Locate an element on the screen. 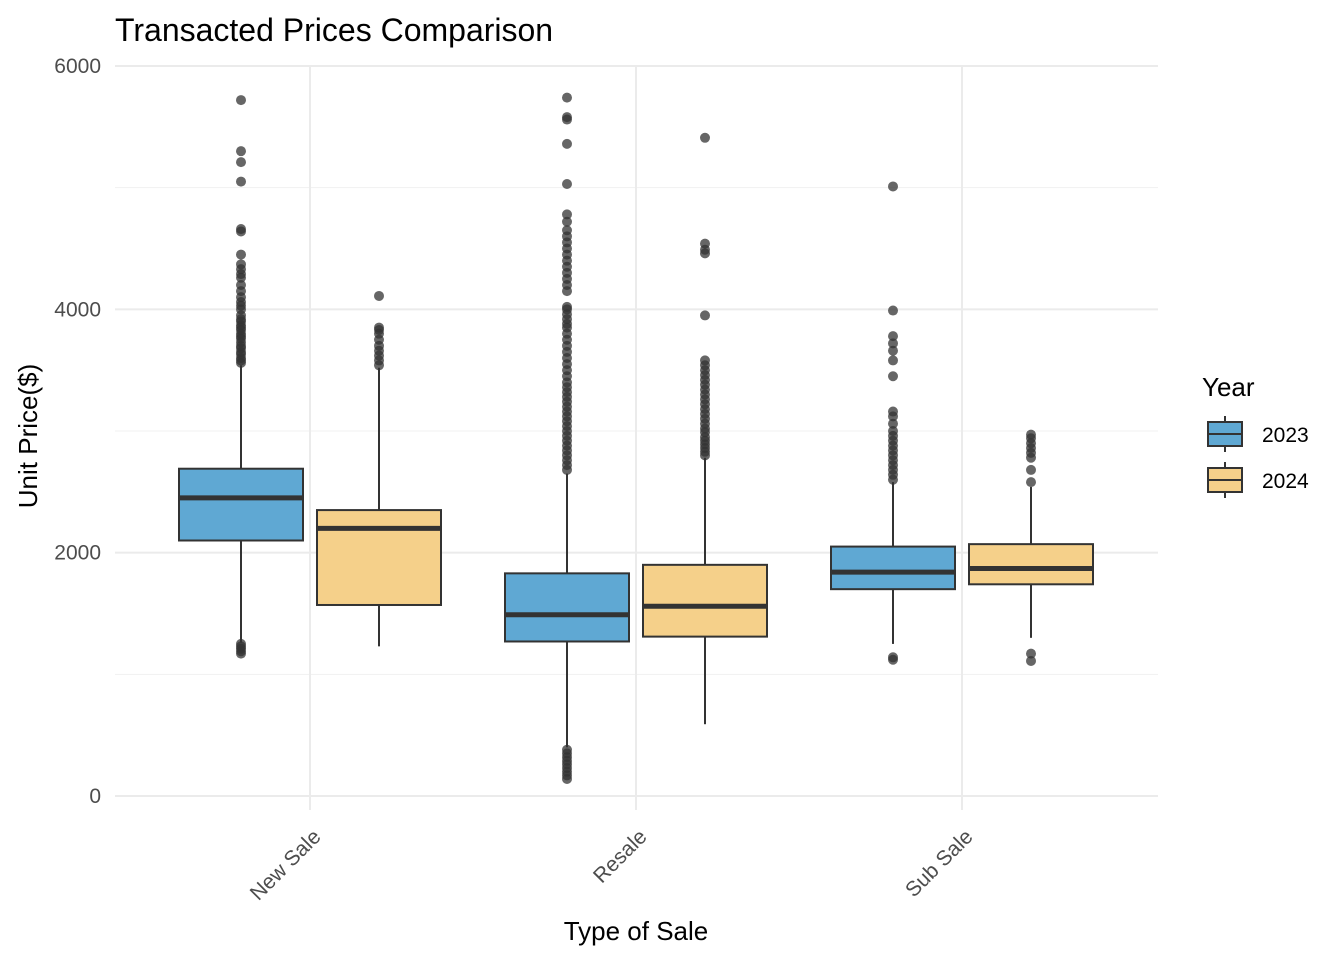 The image size is (1344, 960). y-tick-label: 4000 is located at coordinates (77, 309).